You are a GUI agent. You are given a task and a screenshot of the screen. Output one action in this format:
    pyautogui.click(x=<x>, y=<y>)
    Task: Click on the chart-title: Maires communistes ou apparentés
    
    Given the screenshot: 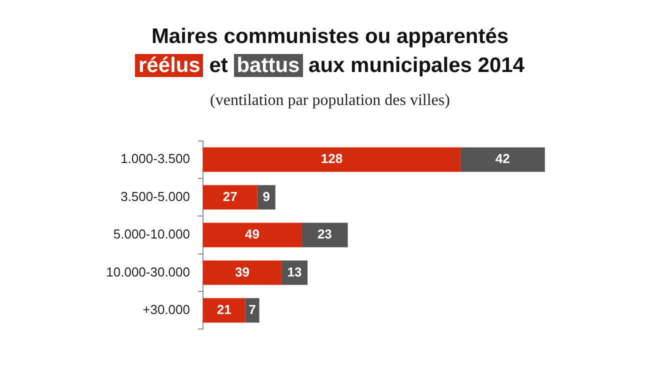 What is the action you would take?
    pyautogui.click(x=330, y=37)
    